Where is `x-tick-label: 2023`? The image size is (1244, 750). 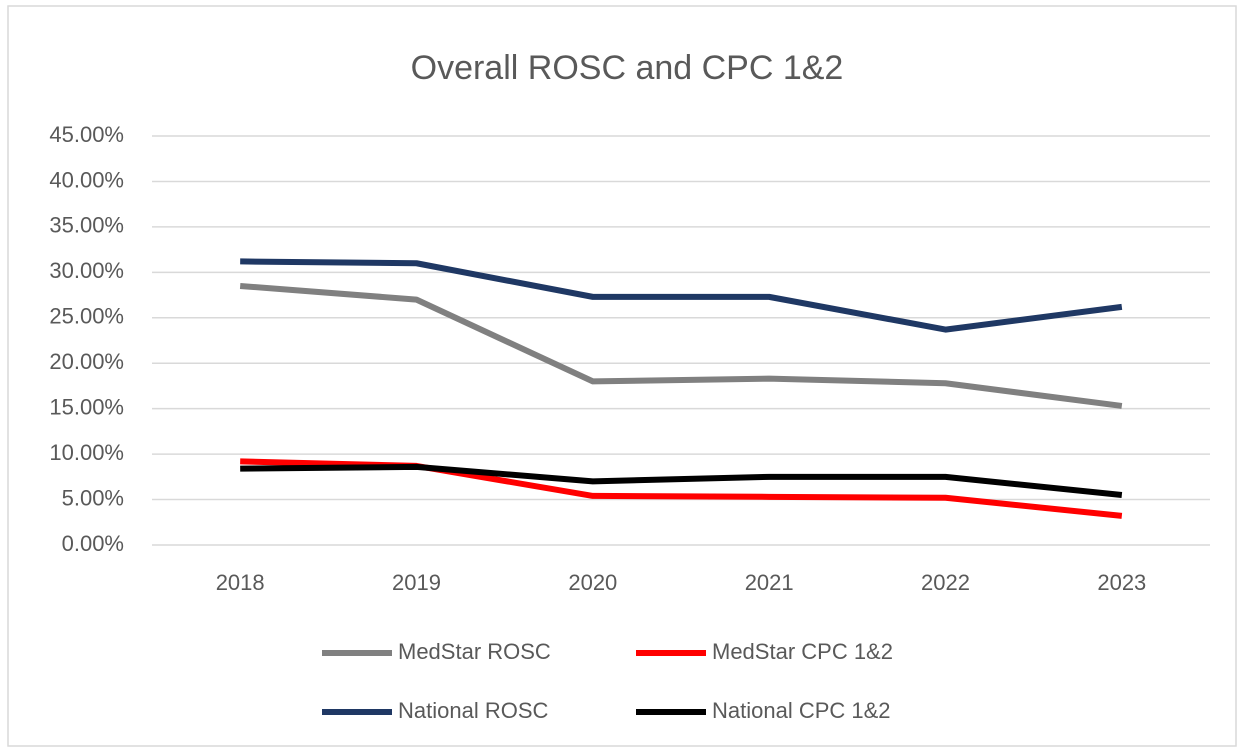
x-tick-label: 2023 is located at coordinates (1121, 582).